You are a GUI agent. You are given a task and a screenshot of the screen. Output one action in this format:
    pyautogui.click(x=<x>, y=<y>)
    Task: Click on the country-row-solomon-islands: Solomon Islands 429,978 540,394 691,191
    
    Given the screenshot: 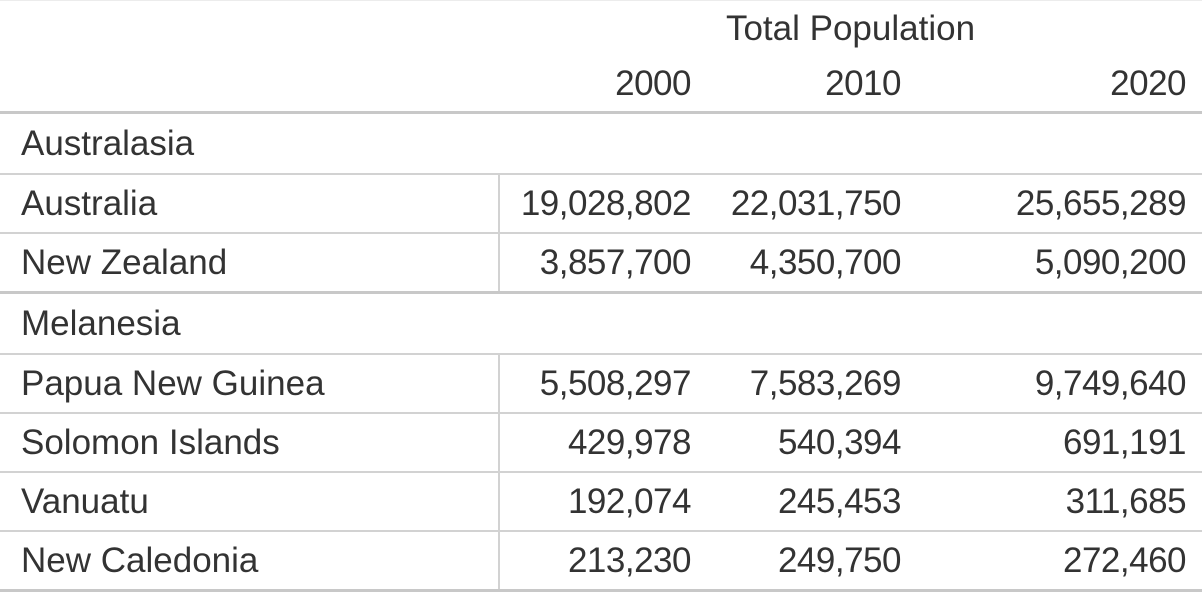 What is the action you would take?
    pyautogui.click(x=601, y=443)
    